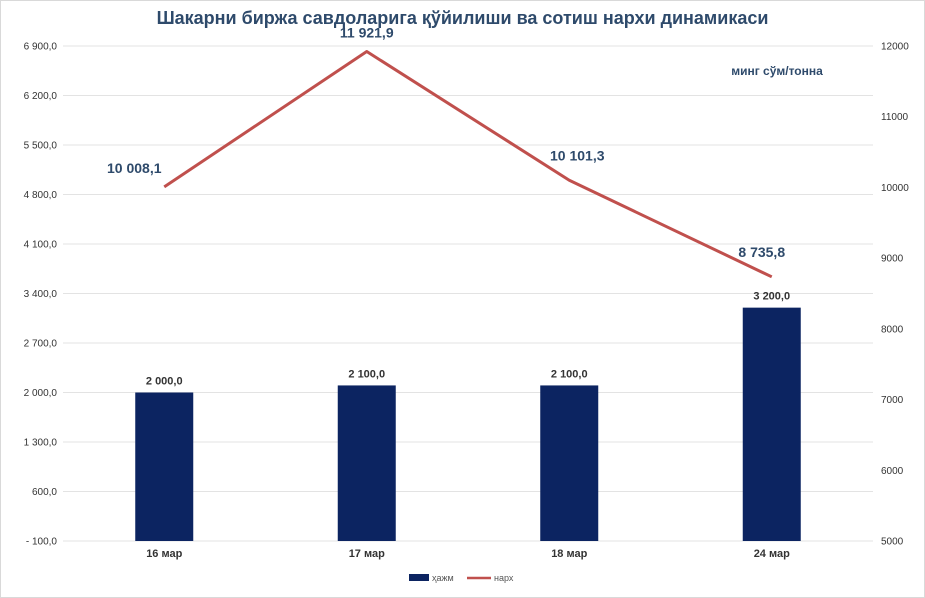 Image resolution: width=925 pixels, height=598 pixels. Describe the element at coordinates (892, 471) in the screenshot. I see `right-axis-tick-label: 6000` at that location.